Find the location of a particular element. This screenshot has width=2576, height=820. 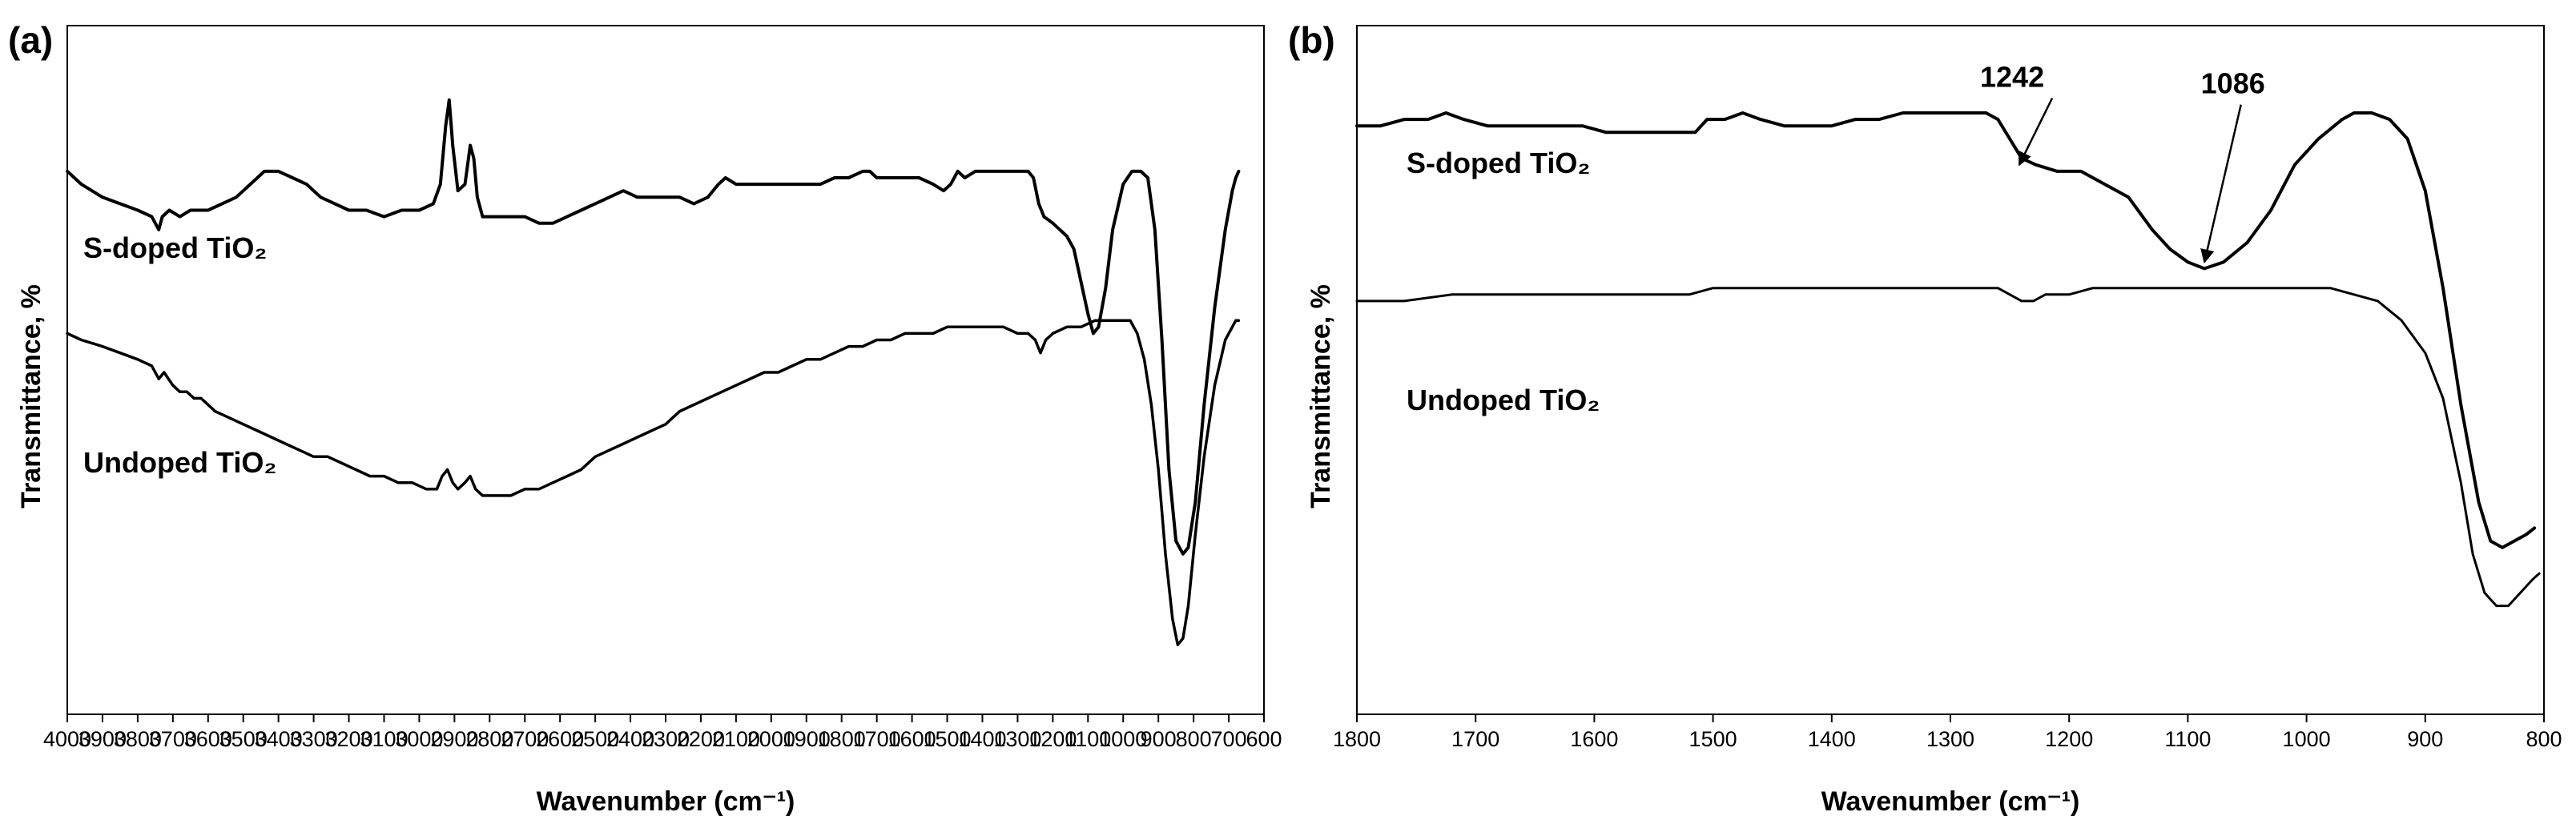

panel-a-y-axis-title: Transmittance, % is located at coordinates (31, 396).